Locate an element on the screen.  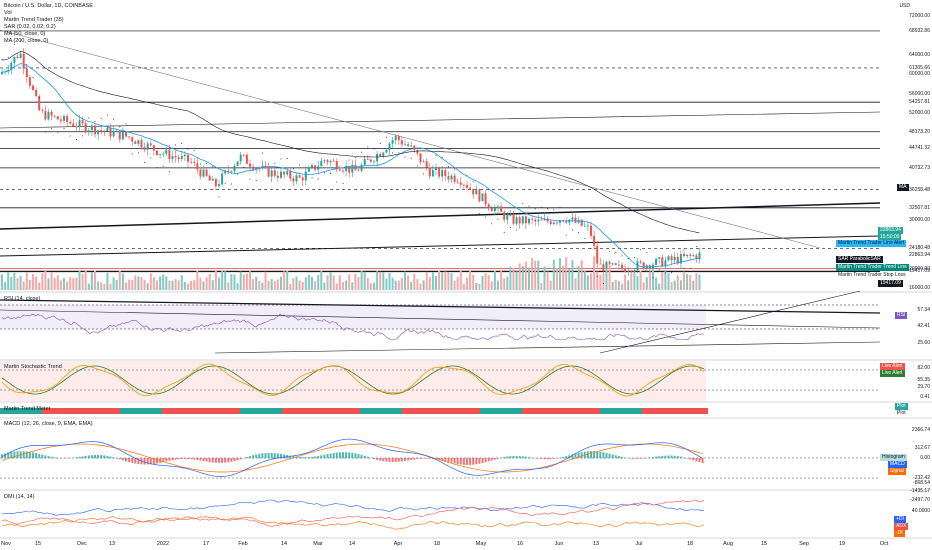
stoch-k-line is located at coordinates (353, 380).